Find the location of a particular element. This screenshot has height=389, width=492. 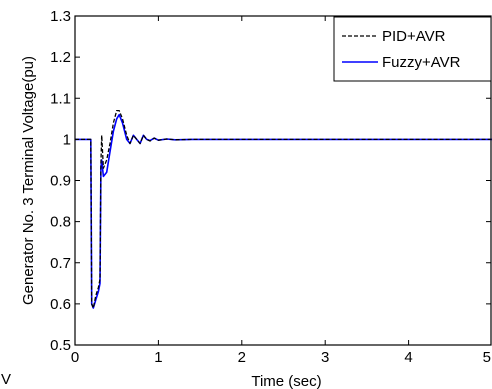

x-tick-label: 2 is located at coordinates (242, 357).